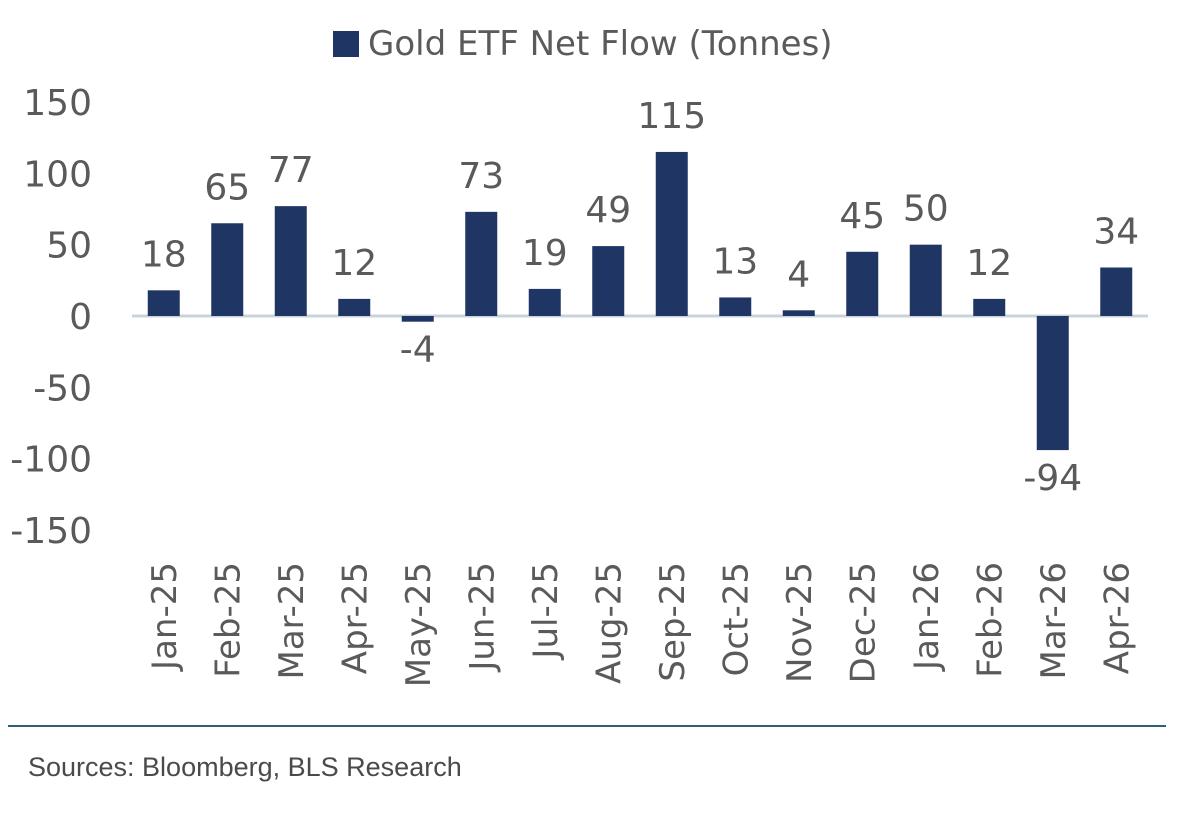  What do you see at coordinates (51, 531) in the screenshot?
I see `y-tick-label: -150` at bounding box center [51, 531].